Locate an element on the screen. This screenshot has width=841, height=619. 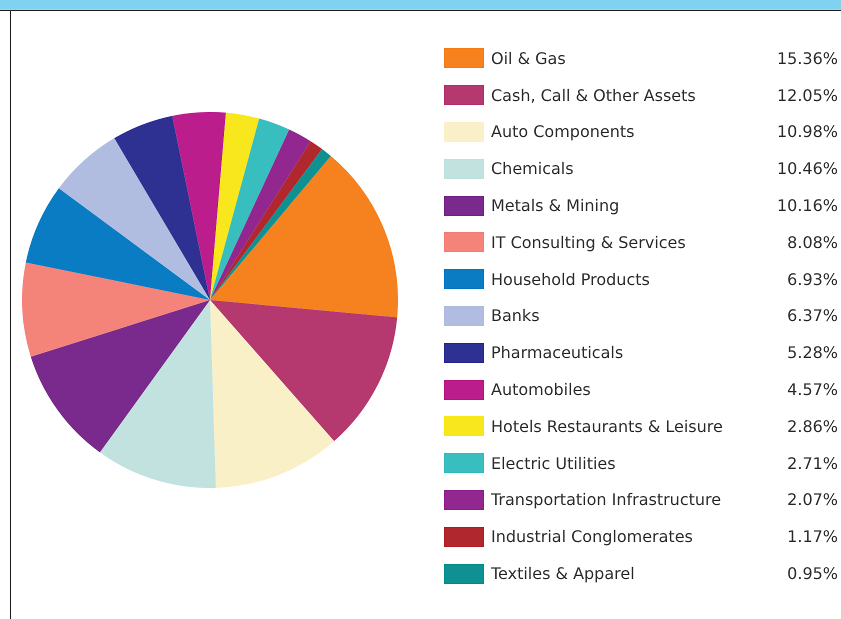
data-label: 2.86% is located at coordinates (812, 426).